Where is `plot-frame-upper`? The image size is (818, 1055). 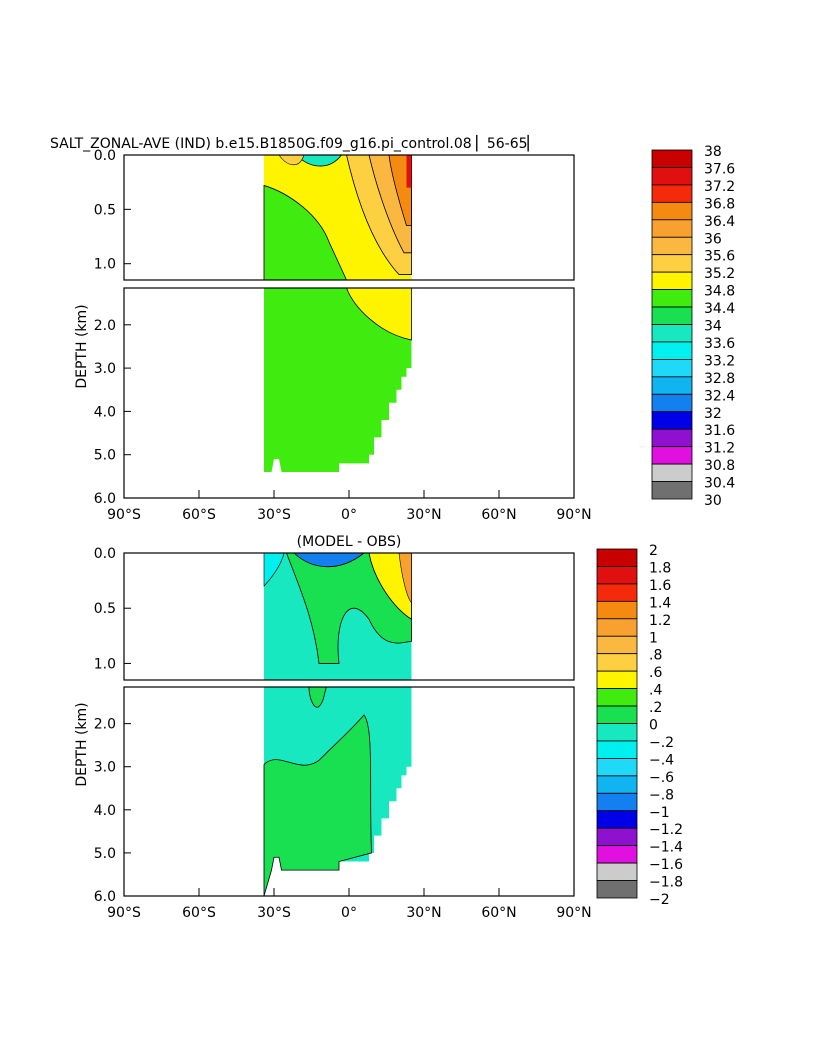 plot-frame-upper is located at coordinates (349, 616).